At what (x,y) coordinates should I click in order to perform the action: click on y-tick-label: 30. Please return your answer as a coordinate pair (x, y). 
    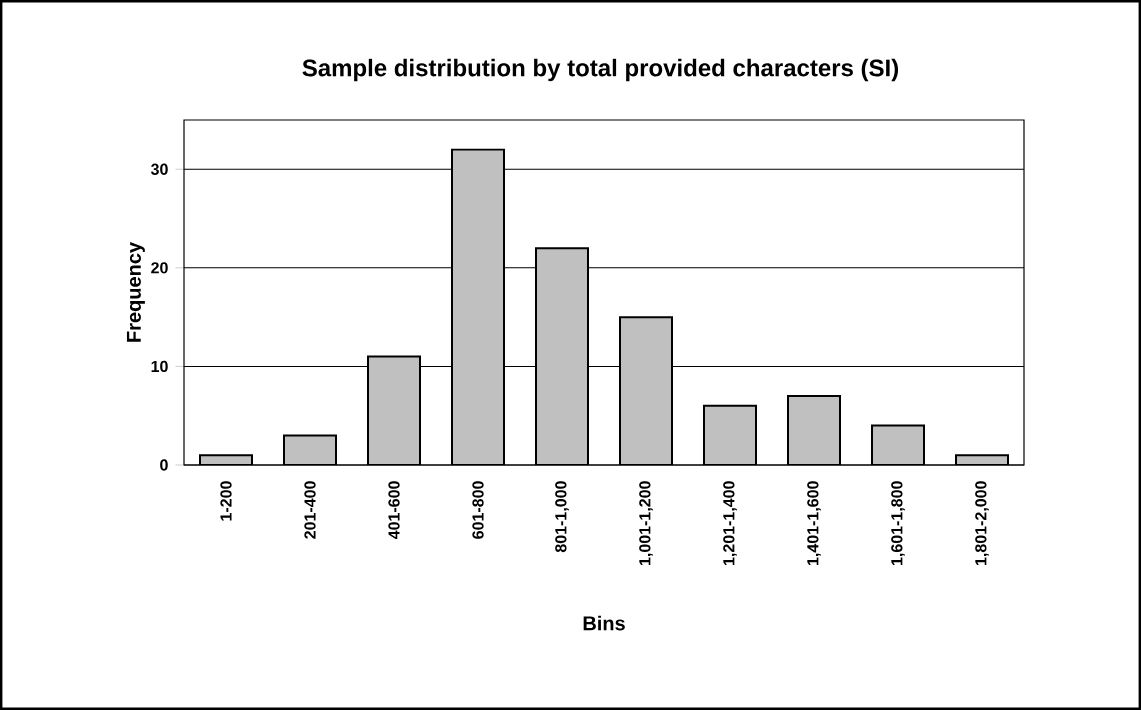
    Looking at the image, I should click on (159, 169).